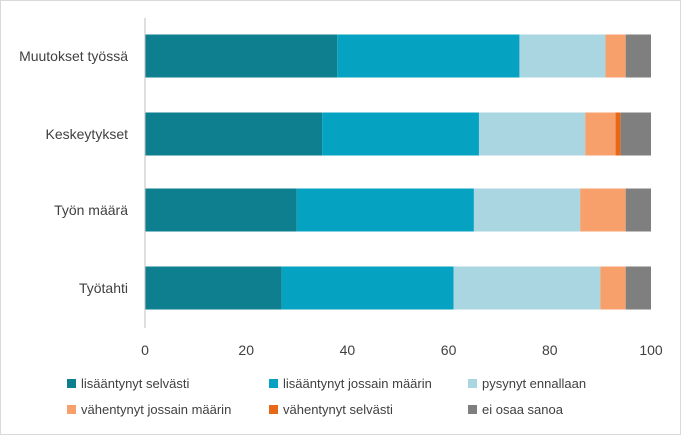  I want to click on x-tick-label: 60, so click(449, 350).